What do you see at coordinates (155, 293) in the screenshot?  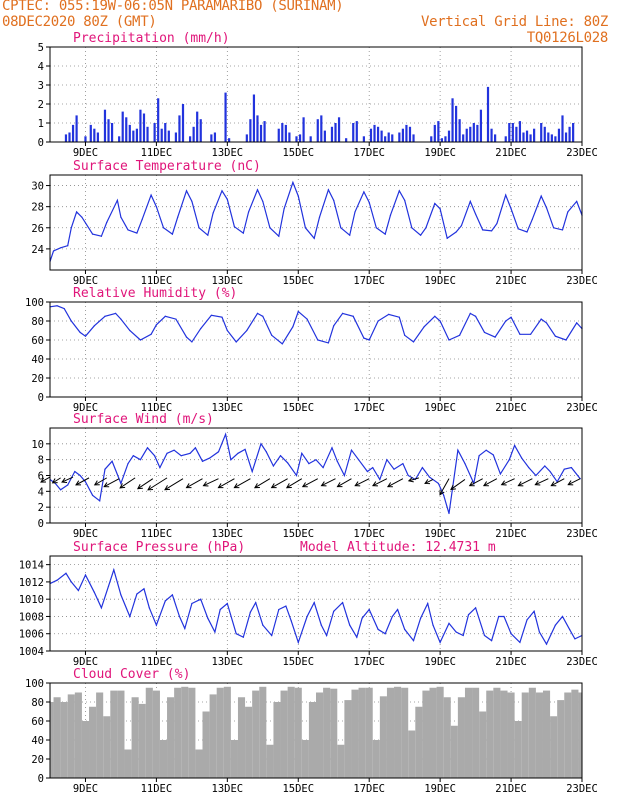 I see `rh-title: Relative Humidity (%)` at bounding box center [155, 293].